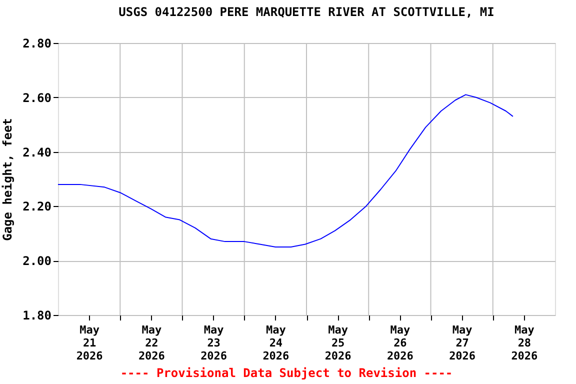 Image resolution: width=576 pixels, height=384 pixels. Describe the element at coordinates (37, 43) in the screenshot. I see `y-tick-label: 2.80` at that location.